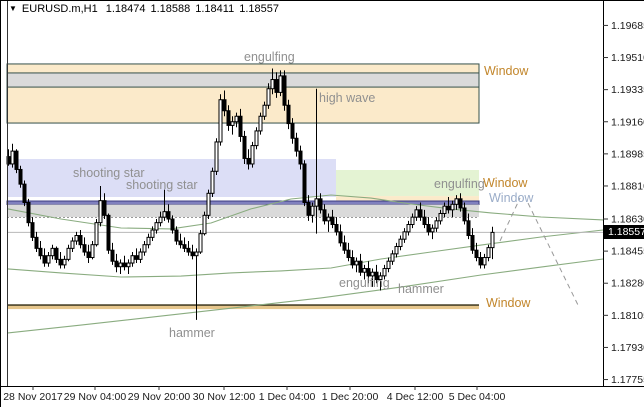  I want to click on price-tick-label: 1.19685, so click(627, 26).